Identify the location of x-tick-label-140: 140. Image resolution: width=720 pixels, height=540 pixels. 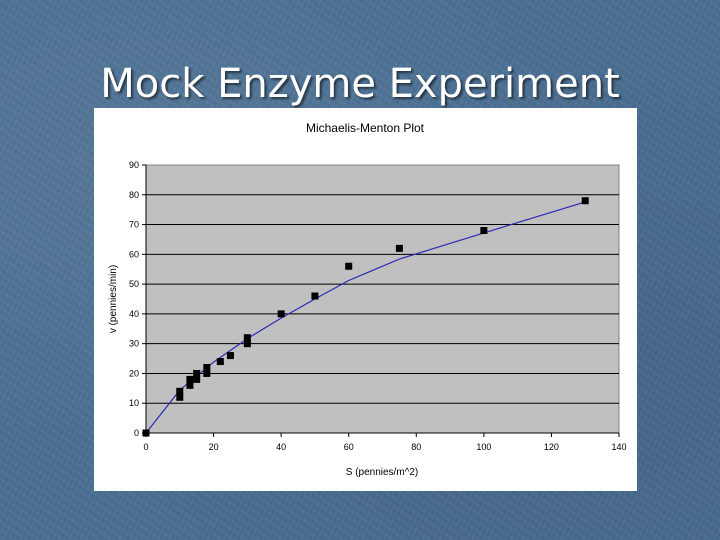
(618, 447).